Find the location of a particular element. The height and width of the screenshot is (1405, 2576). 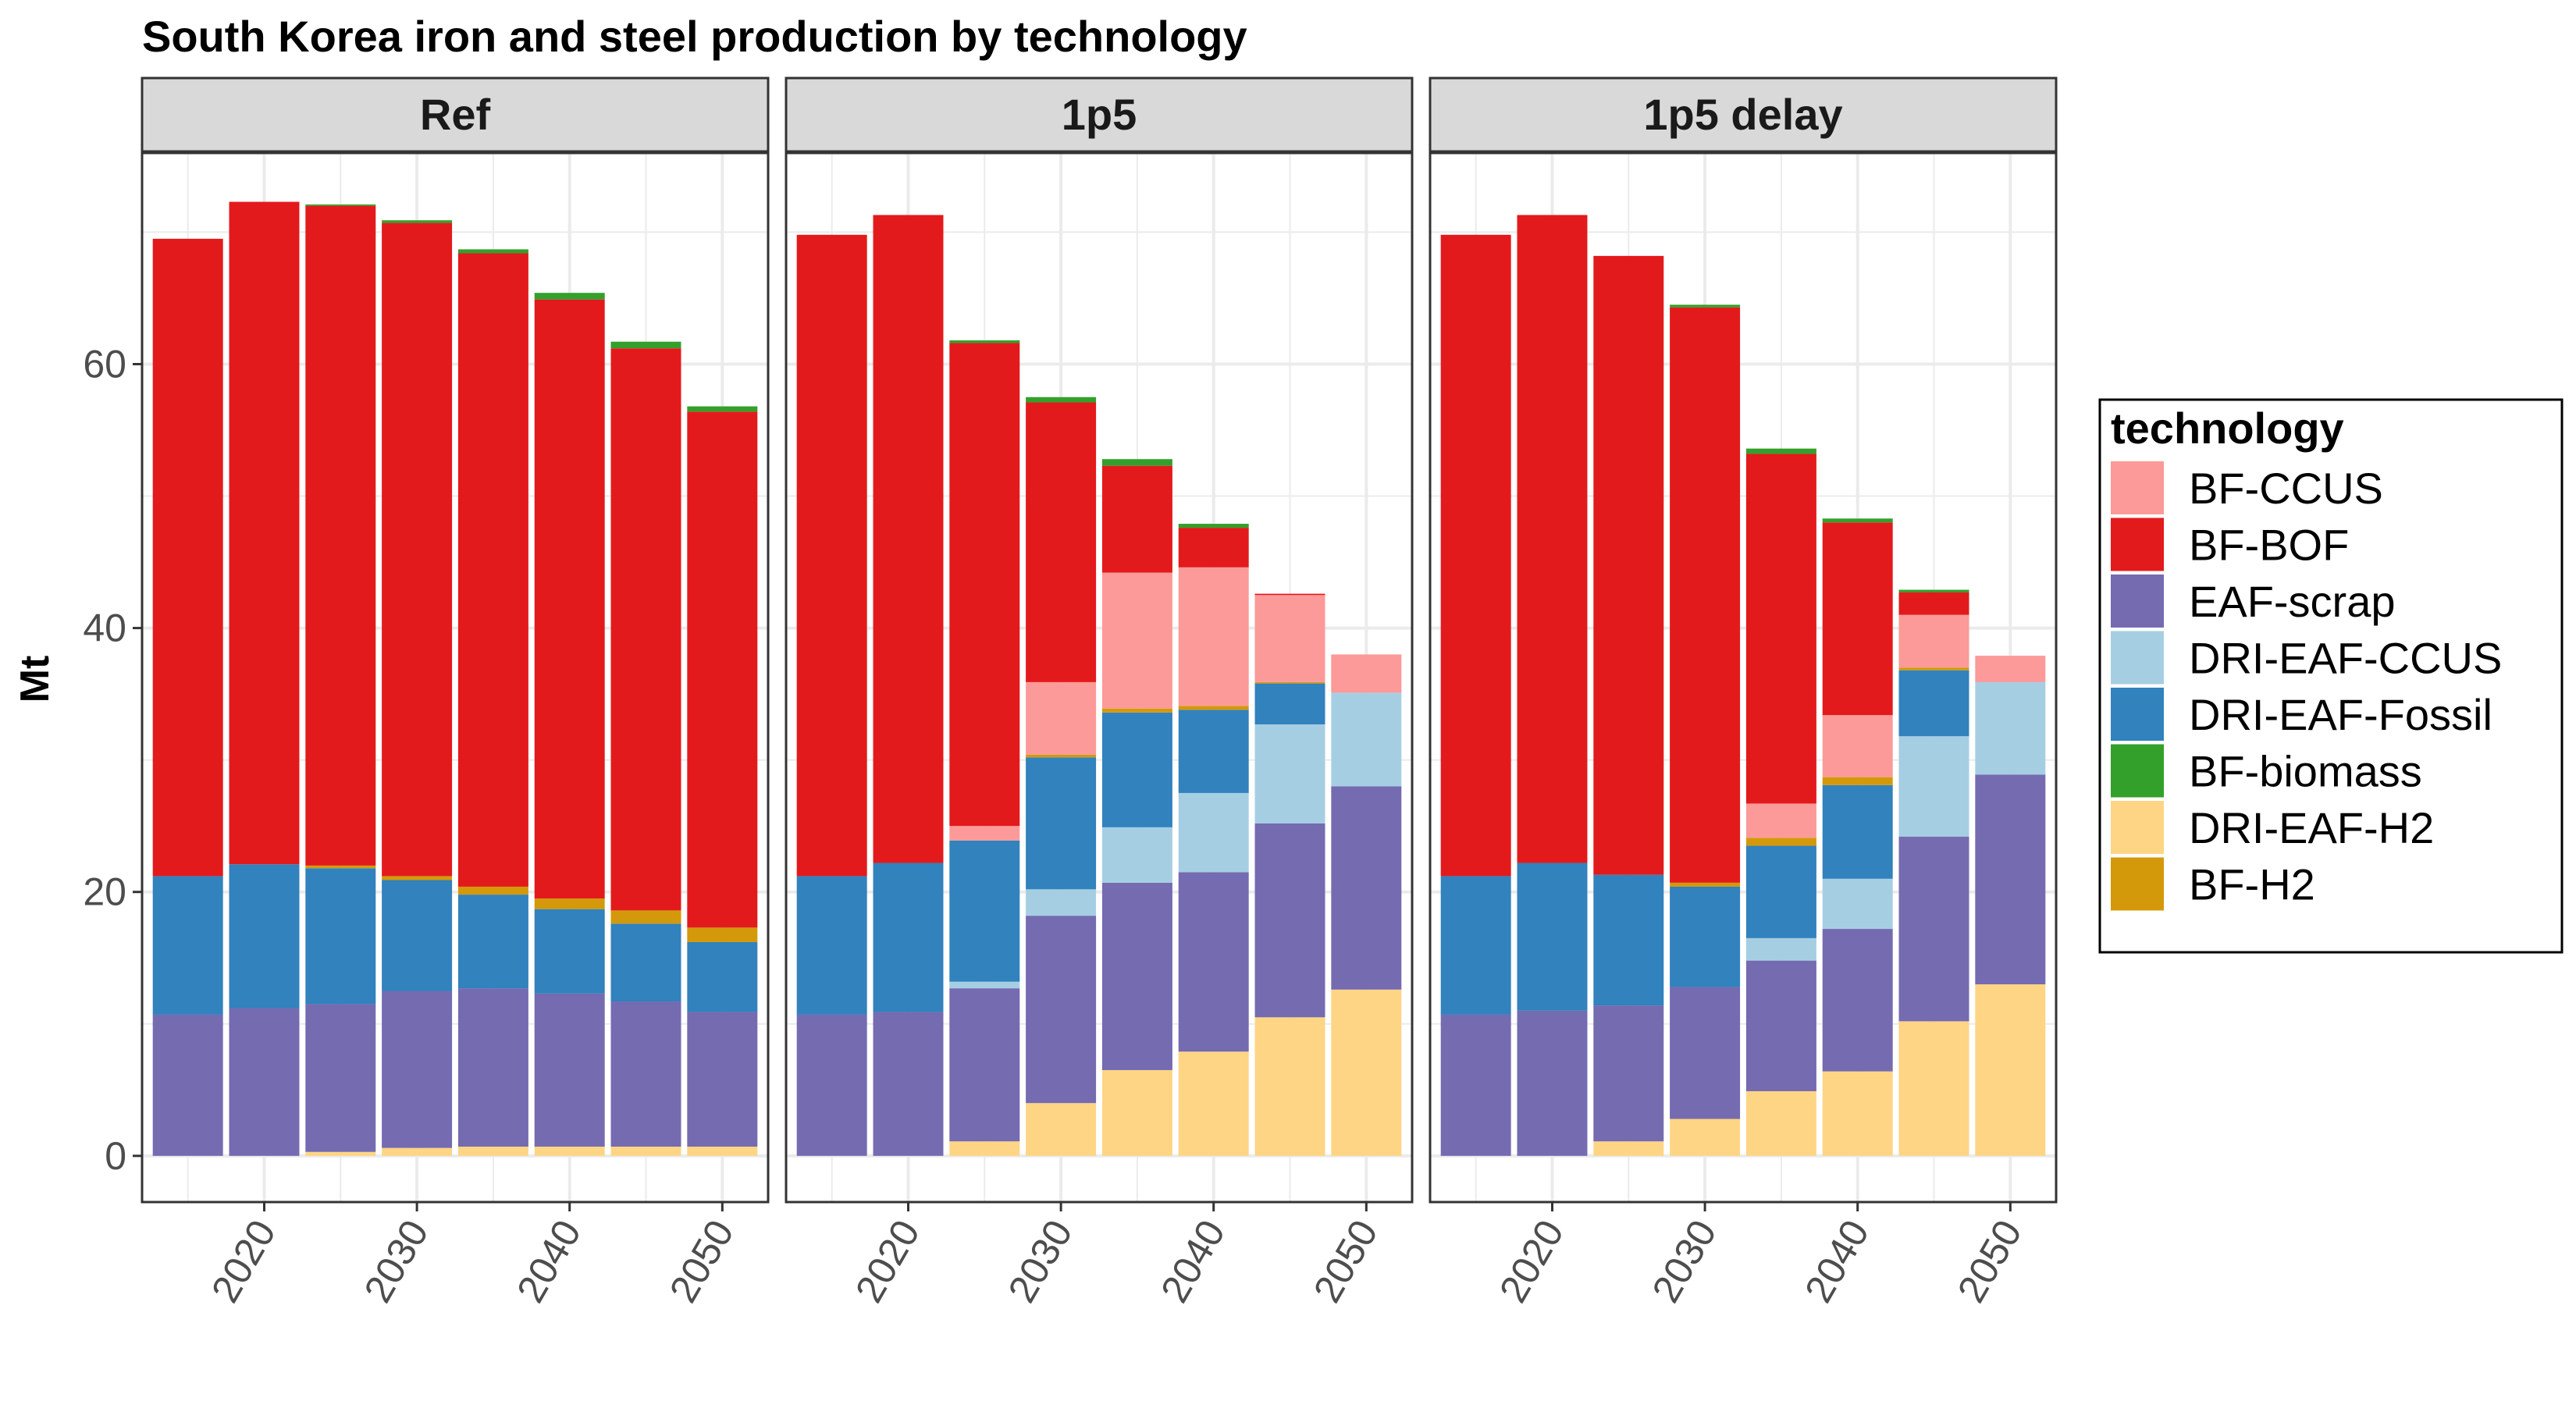

bar-segment-eaf-scrap-2030 is located at coordinates (417, 1070).